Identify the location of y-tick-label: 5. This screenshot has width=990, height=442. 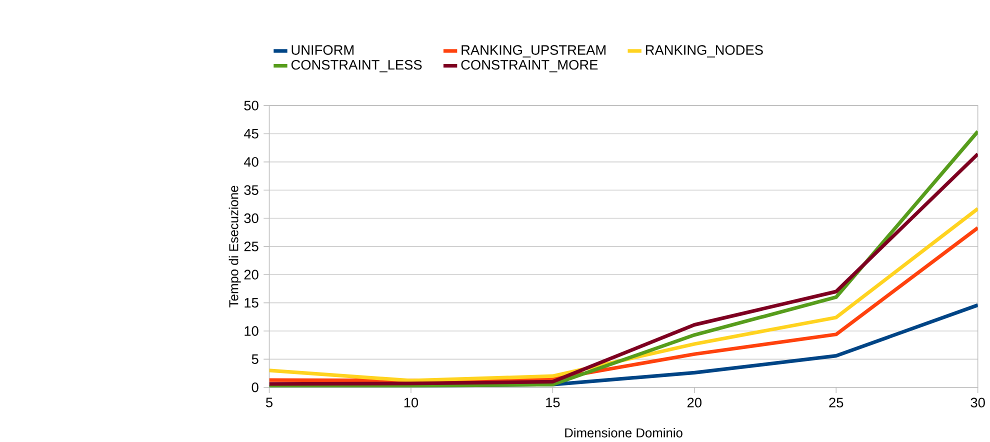
(255, 359).